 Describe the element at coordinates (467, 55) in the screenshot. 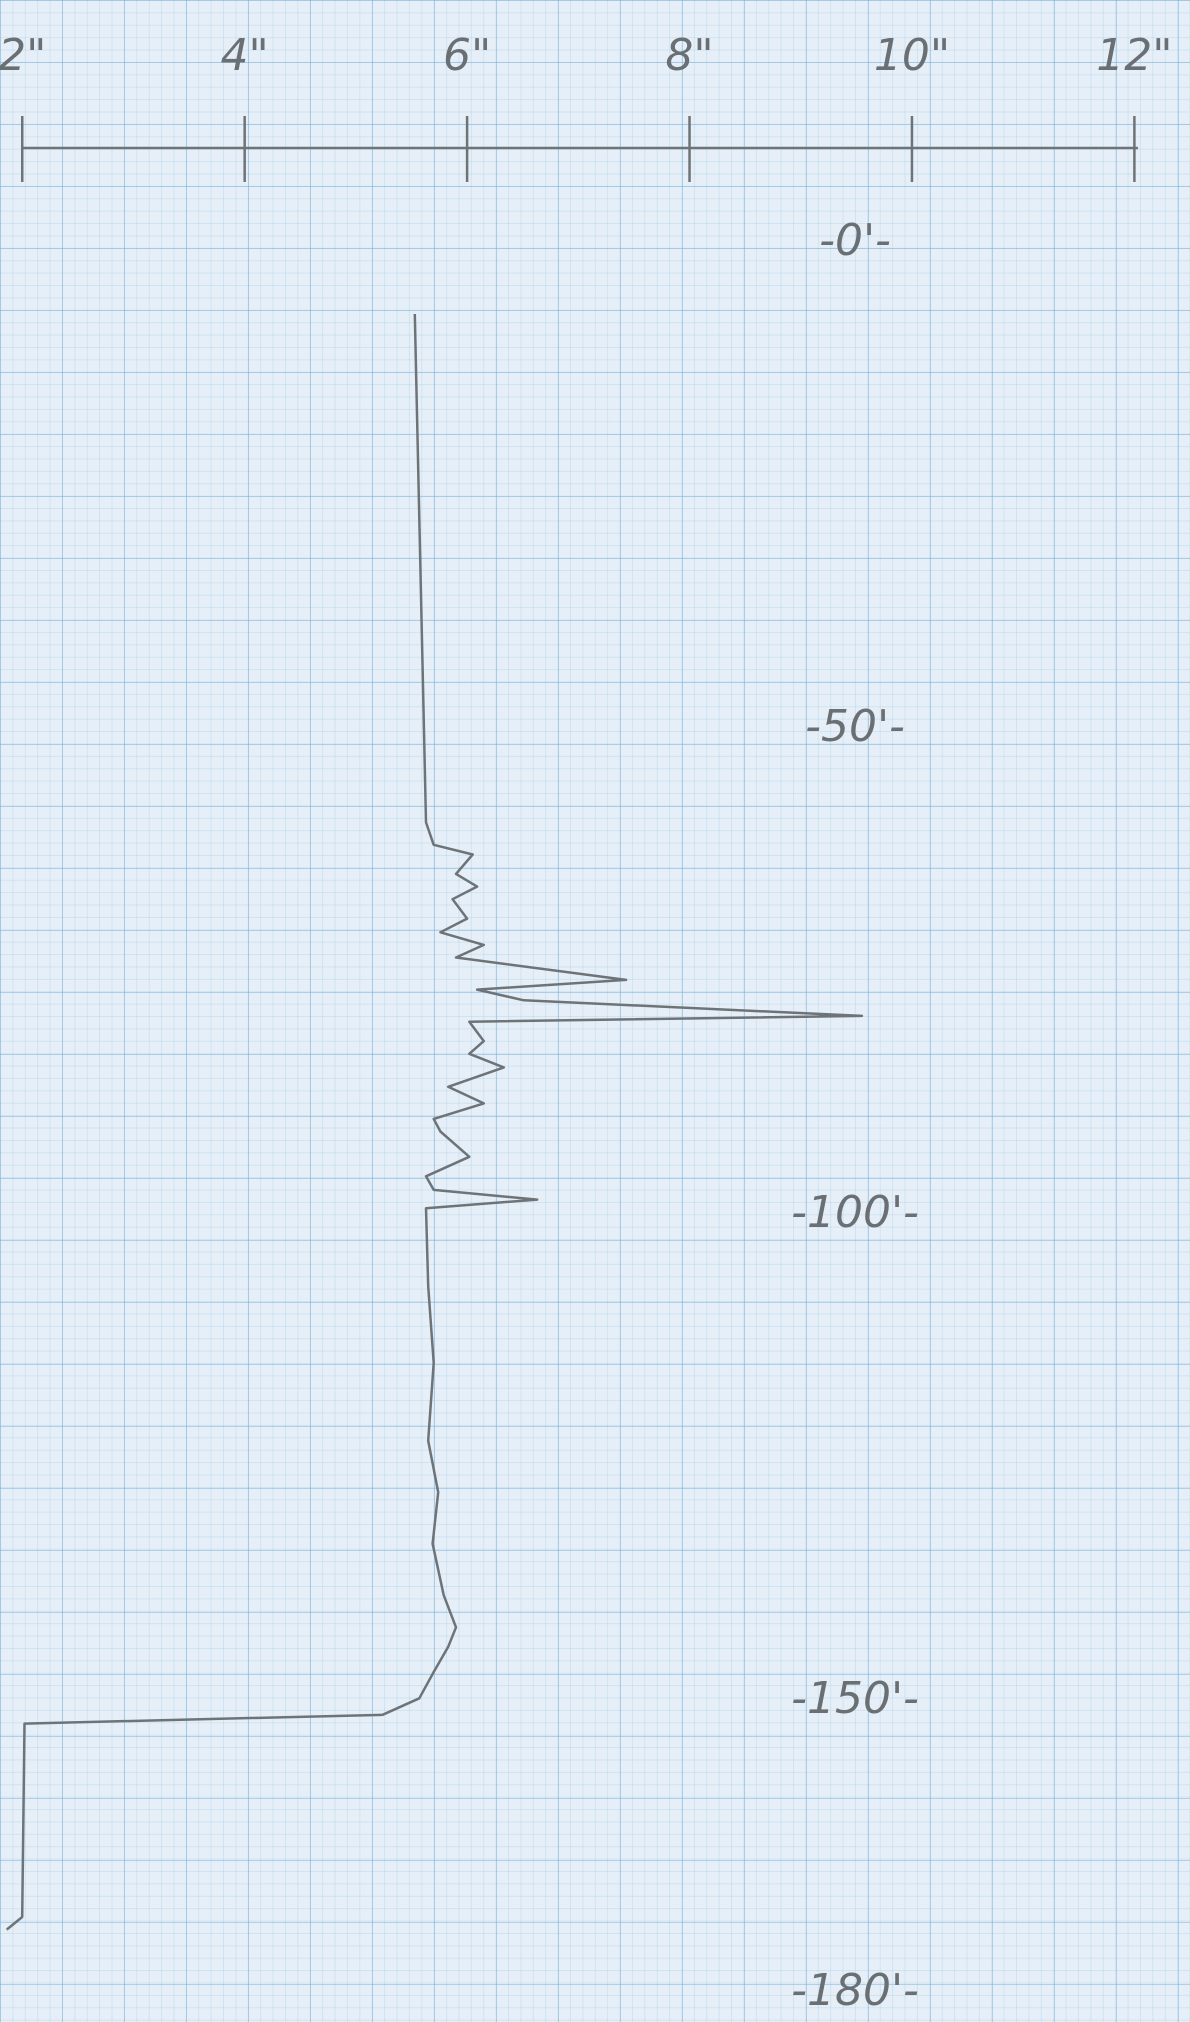

I see `x-tick-label: 6"` at that location.